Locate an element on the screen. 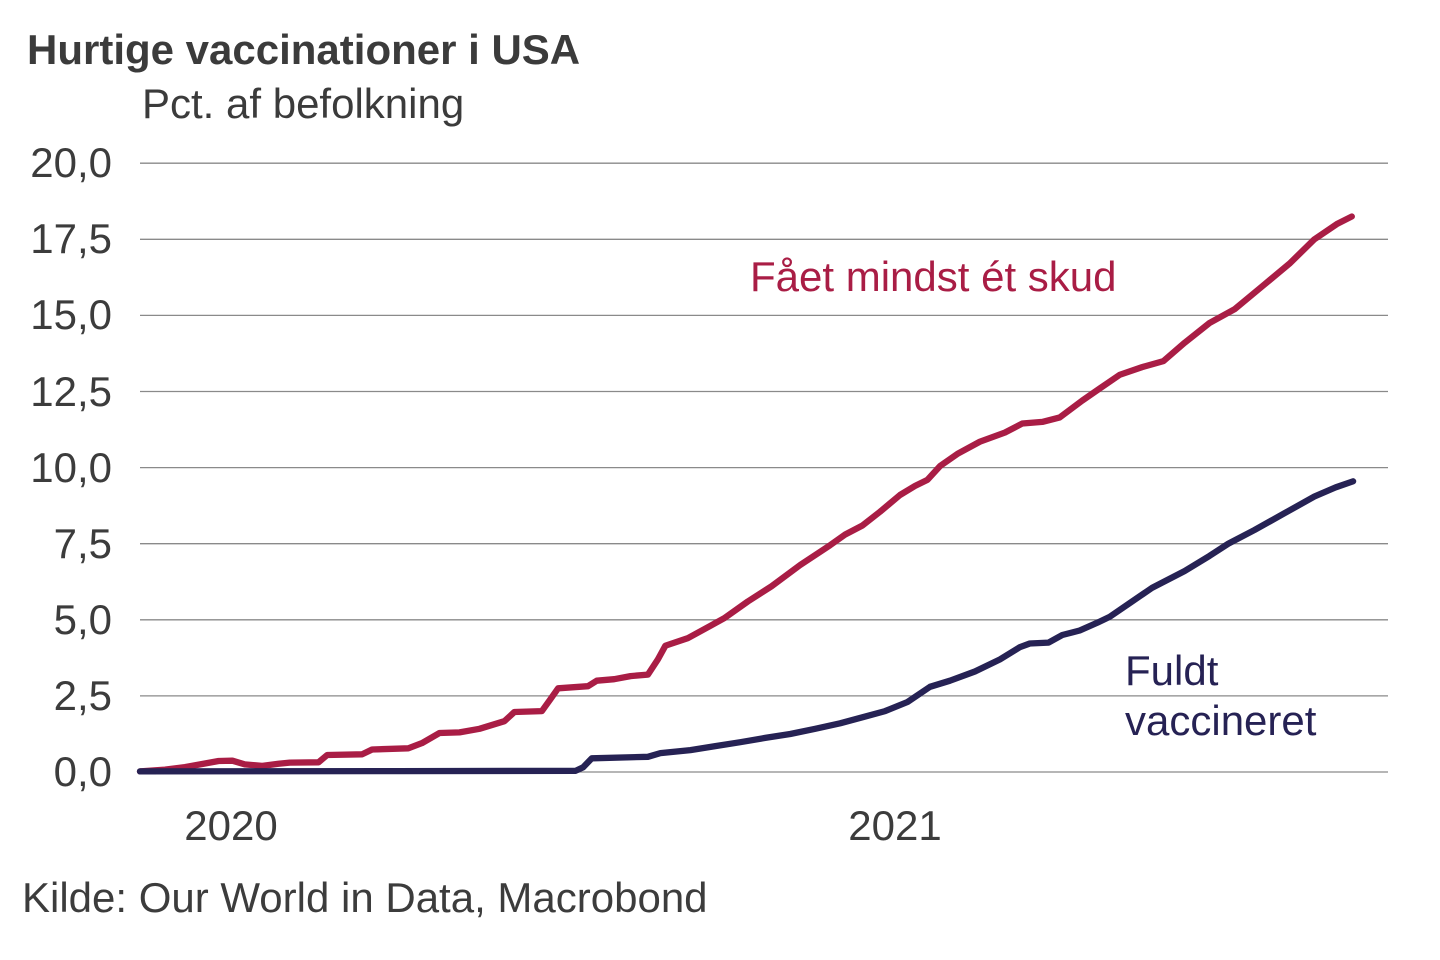 The image size is (1440, 960). chart-title: Hurtige vaccinationer i USA is located at coordinates (304, 49).